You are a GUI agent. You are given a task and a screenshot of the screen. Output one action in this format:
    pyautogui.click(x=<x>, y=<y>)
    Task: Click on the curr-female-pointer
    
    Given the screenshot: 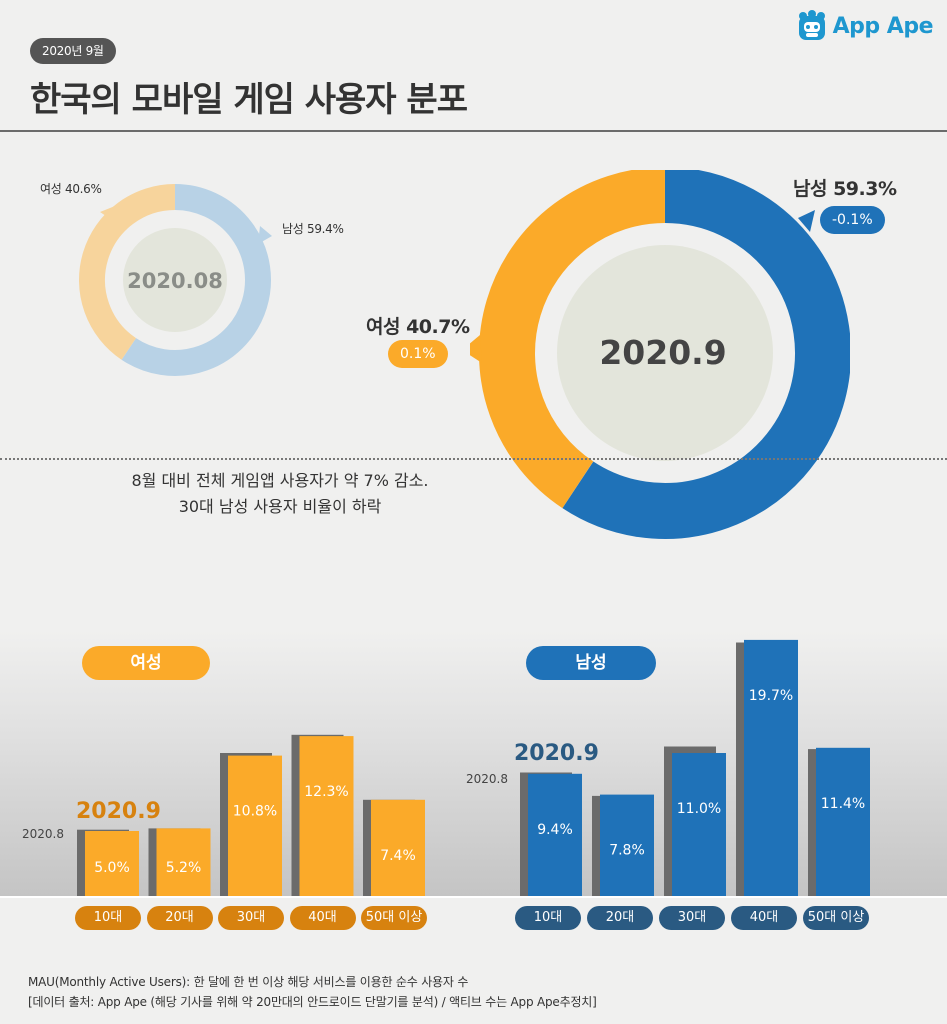 What is the action you would take?
    pyautogui.click(x=476, y=349)
    